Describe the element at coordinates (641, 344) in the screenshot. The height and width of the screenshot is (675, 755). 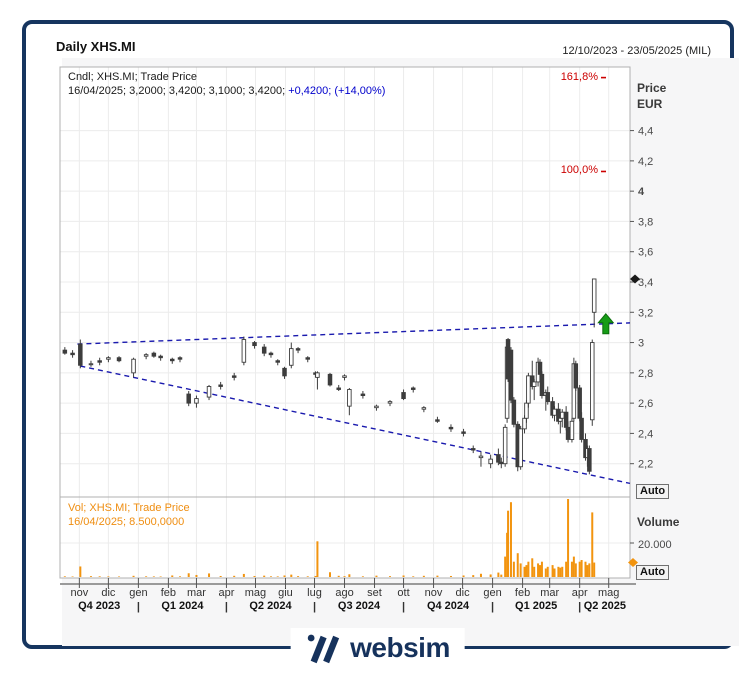
I see `svg-text: 3` at that location.